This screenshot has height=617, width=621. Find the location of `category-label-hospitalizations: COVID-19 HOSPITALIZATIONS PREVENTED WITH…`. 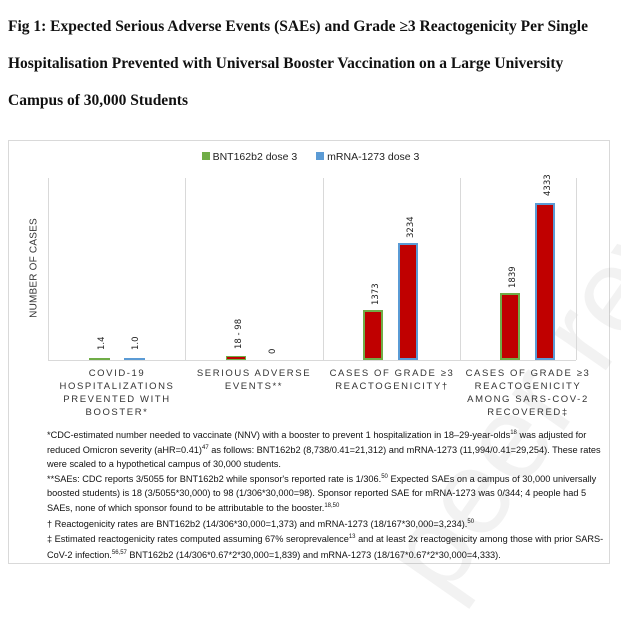

category-label-hospitalizations: COVID-19 HOSPITALIZATIONS PREVENTED WITH… is located at coordinates (117, 393).